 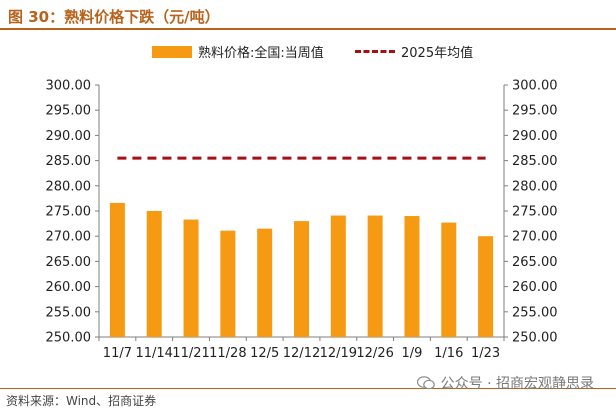 I want to click on y-tick-label-right: 260.00, so click(x=535, y=287).